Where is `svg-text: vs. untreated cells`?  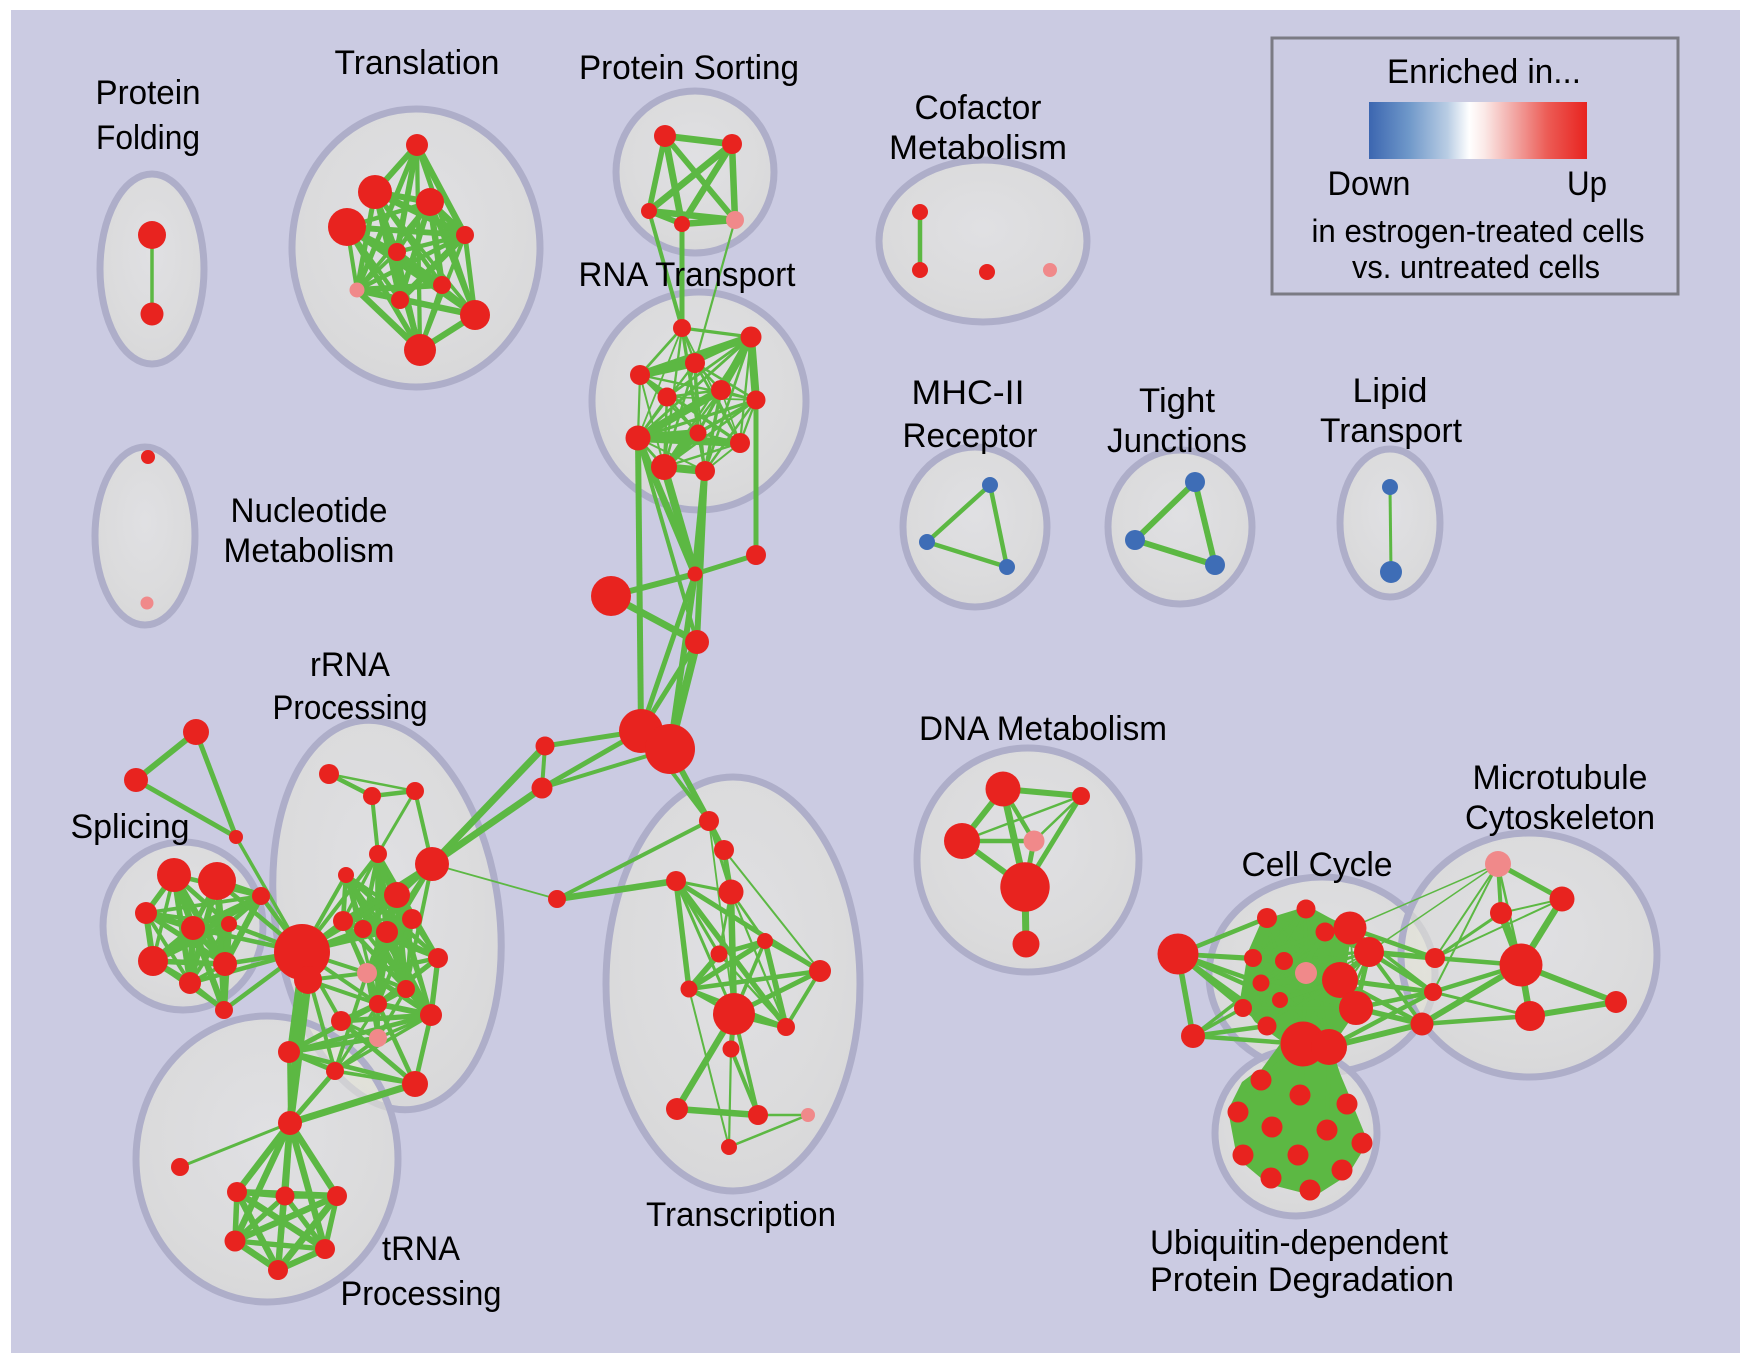
svg-text: vs. untreated cells is located at coordinates (1476, 267).